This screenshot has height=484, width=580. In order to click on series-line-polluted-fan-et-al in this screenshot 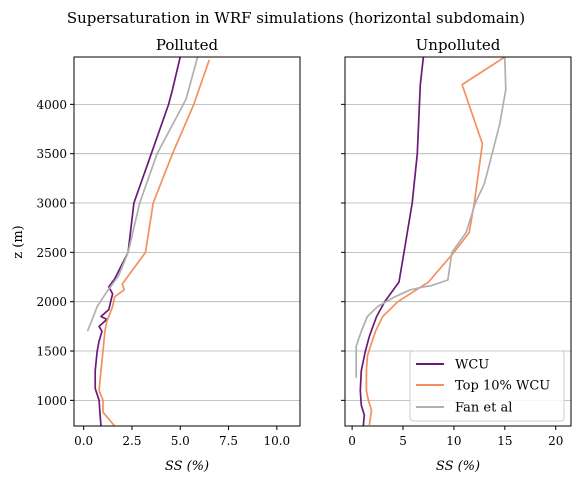, I will do `click(142, 194)`.